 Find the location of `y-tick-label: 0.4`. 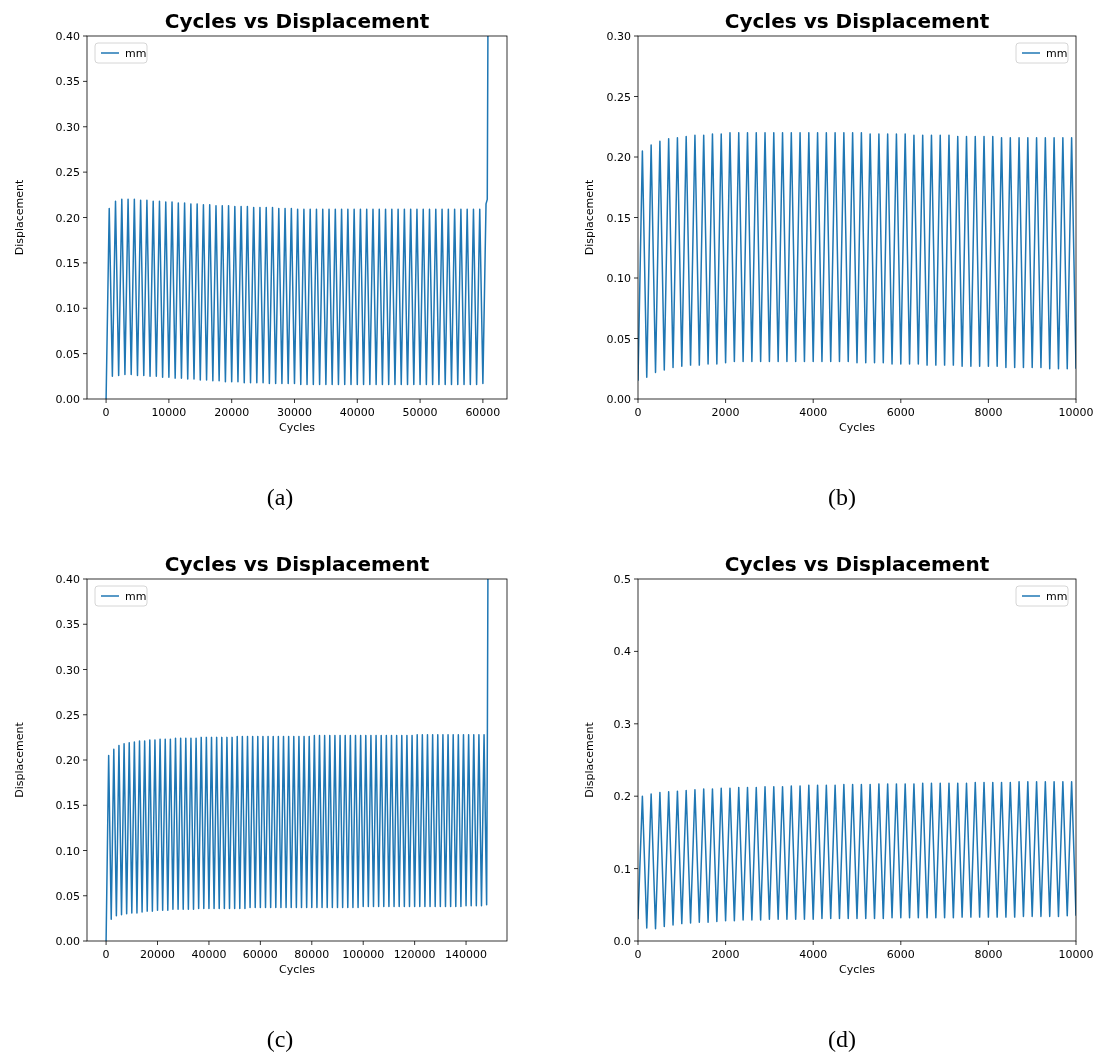

y-tick-label: 0.4 is located at coordinates (622, 652).